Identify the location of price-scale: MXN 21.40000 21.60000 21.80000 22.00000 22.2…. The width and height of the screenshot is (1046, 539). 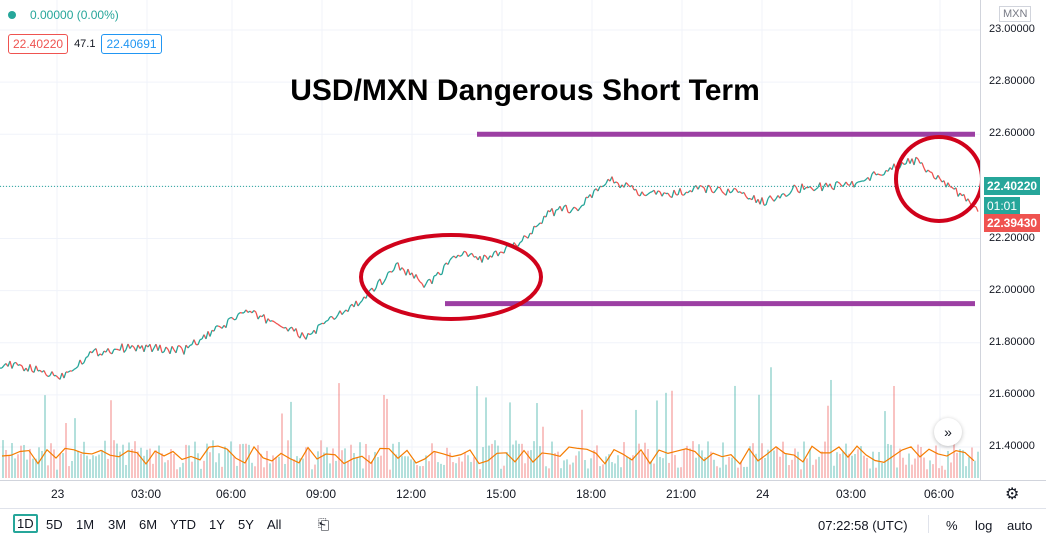
(1013, 240).